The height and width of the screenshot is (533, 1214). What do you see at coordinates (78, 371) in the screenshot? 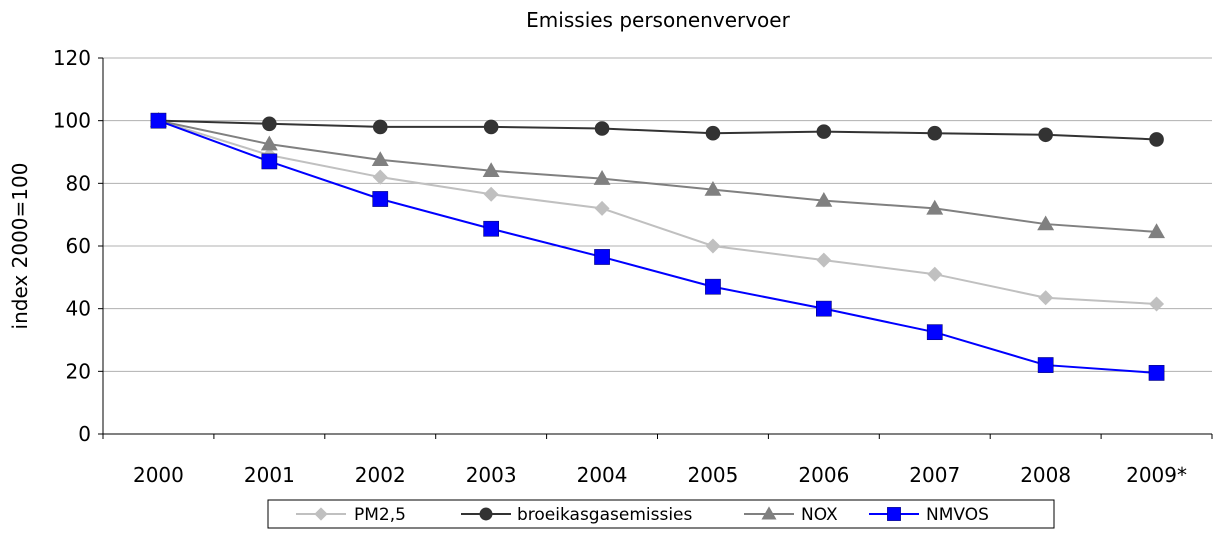
I see `y-tick-label: 20` at bounding box center [78, 371].